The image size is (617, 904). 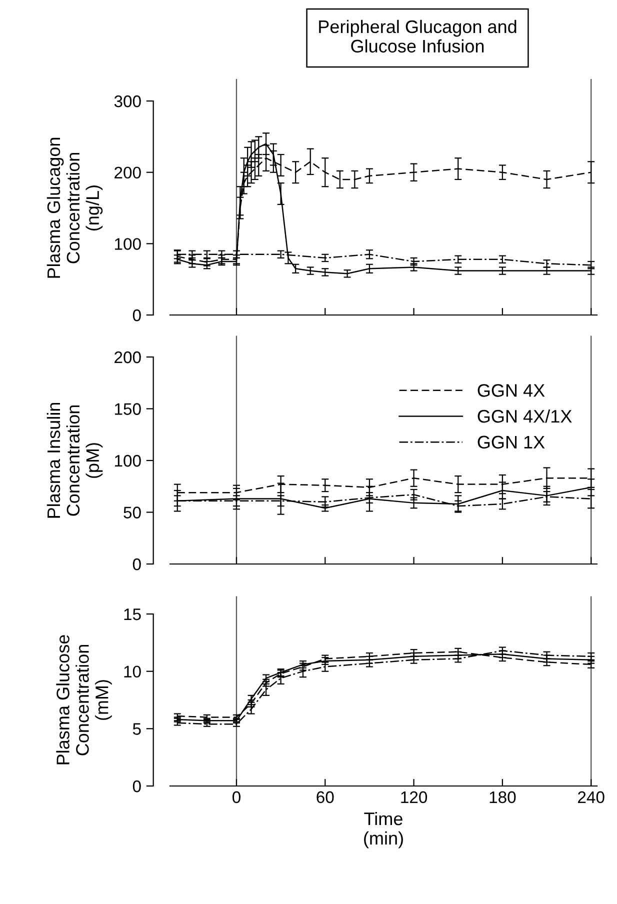 What do you see at coordinates (132, 672) in the screenshot?
I see `y-tick-label: 10` at bounding box center [132, 672].